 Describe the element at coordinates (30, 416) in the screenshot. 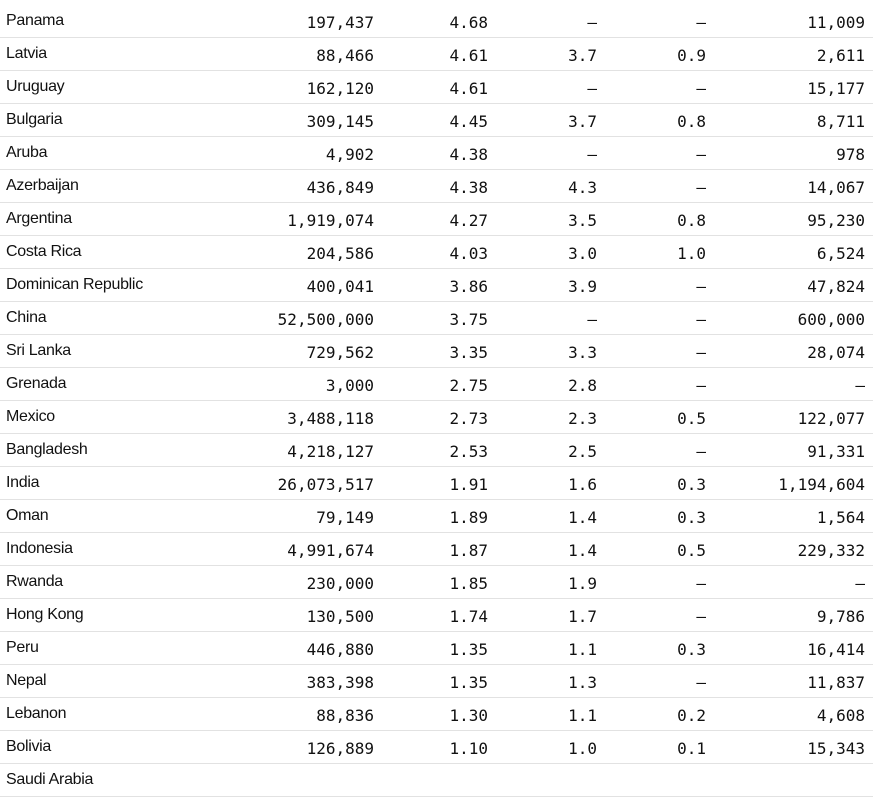

I see `country-cell: Mexico` at that location.